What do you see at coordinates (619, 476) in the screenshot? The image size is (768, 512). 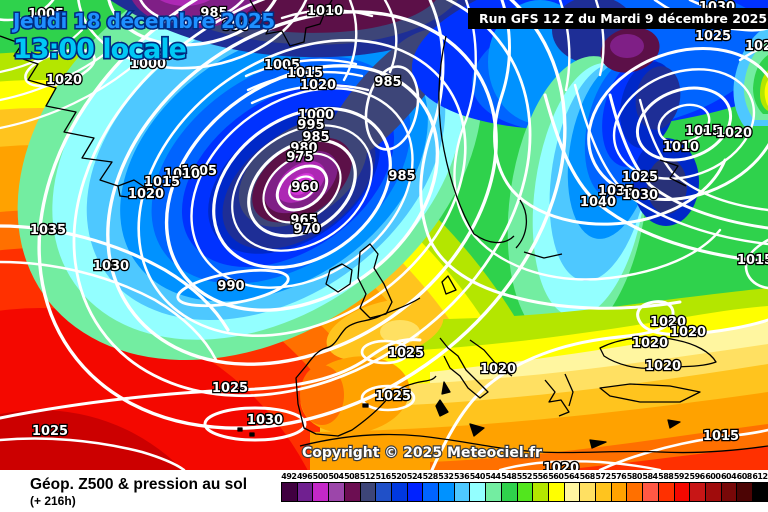 I see `colorbar-tick: 576` at bounding box center [619, 476].